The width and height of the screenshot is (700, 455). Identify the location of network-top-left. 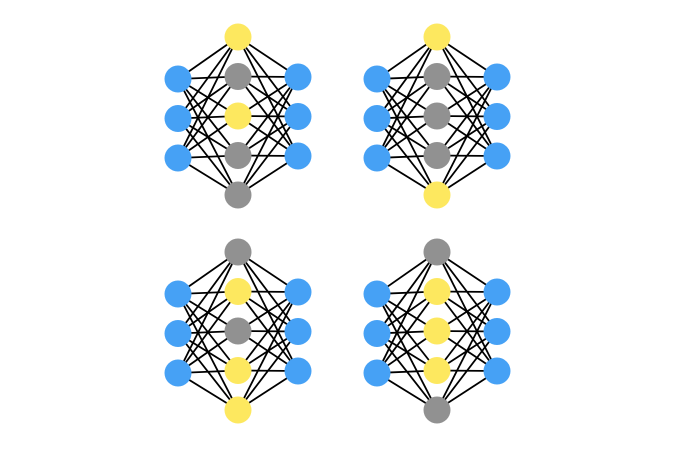
(238, 116).